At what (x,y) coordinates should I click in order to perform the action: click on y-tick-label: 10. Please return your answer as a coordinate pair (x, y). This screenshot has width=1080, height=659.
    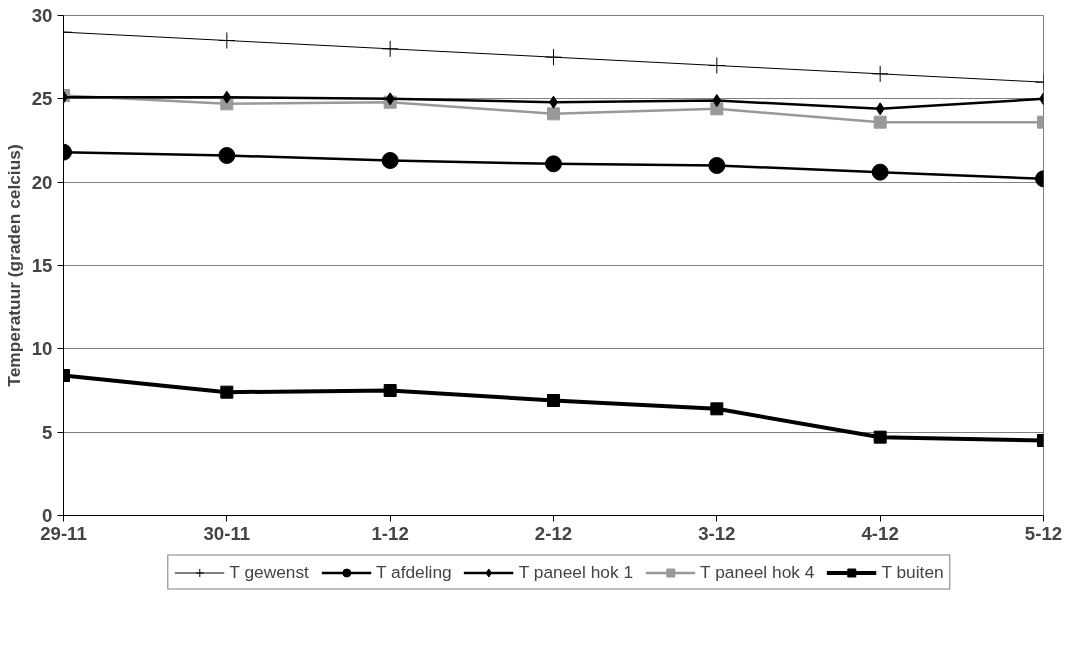
    Looking at the image, I should click on (42, 349).